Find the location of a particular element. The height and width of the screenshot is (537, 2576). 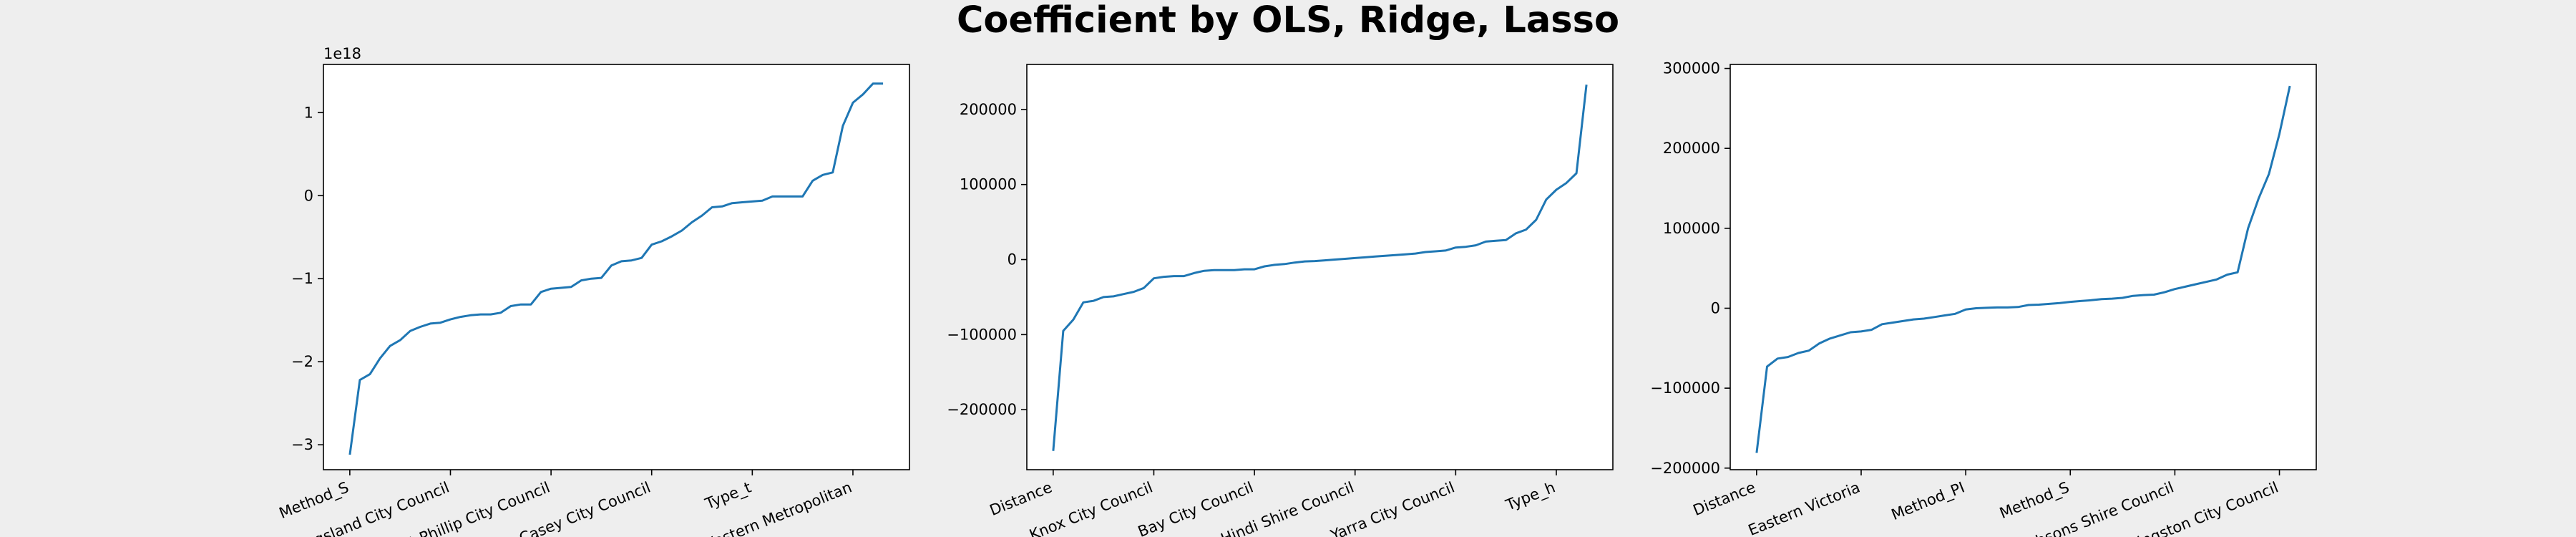

y-tick-label: 1 is located at coordinates (308, 112).